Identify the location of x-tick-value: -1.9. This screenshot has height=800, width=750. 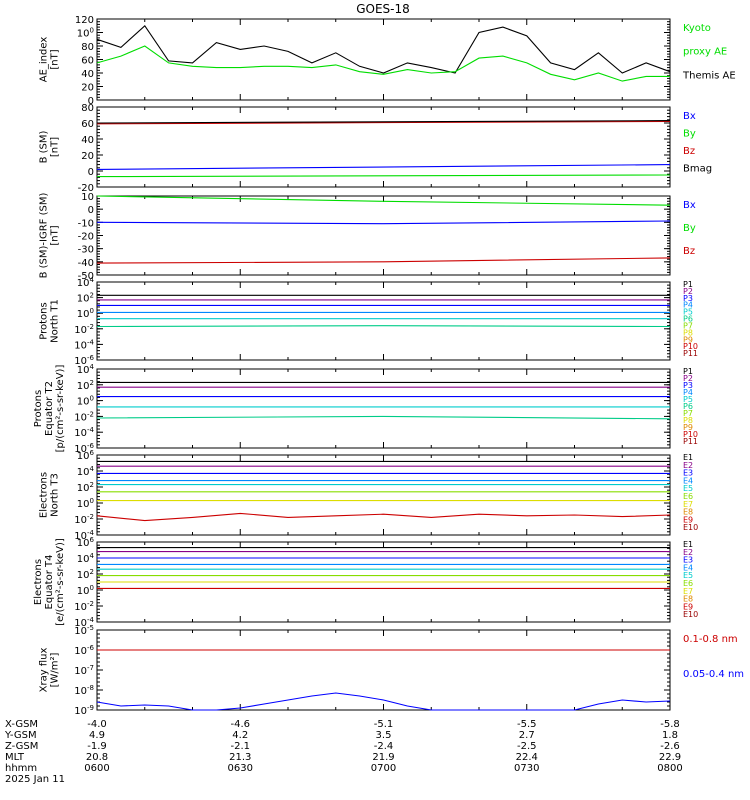
(97, 746).